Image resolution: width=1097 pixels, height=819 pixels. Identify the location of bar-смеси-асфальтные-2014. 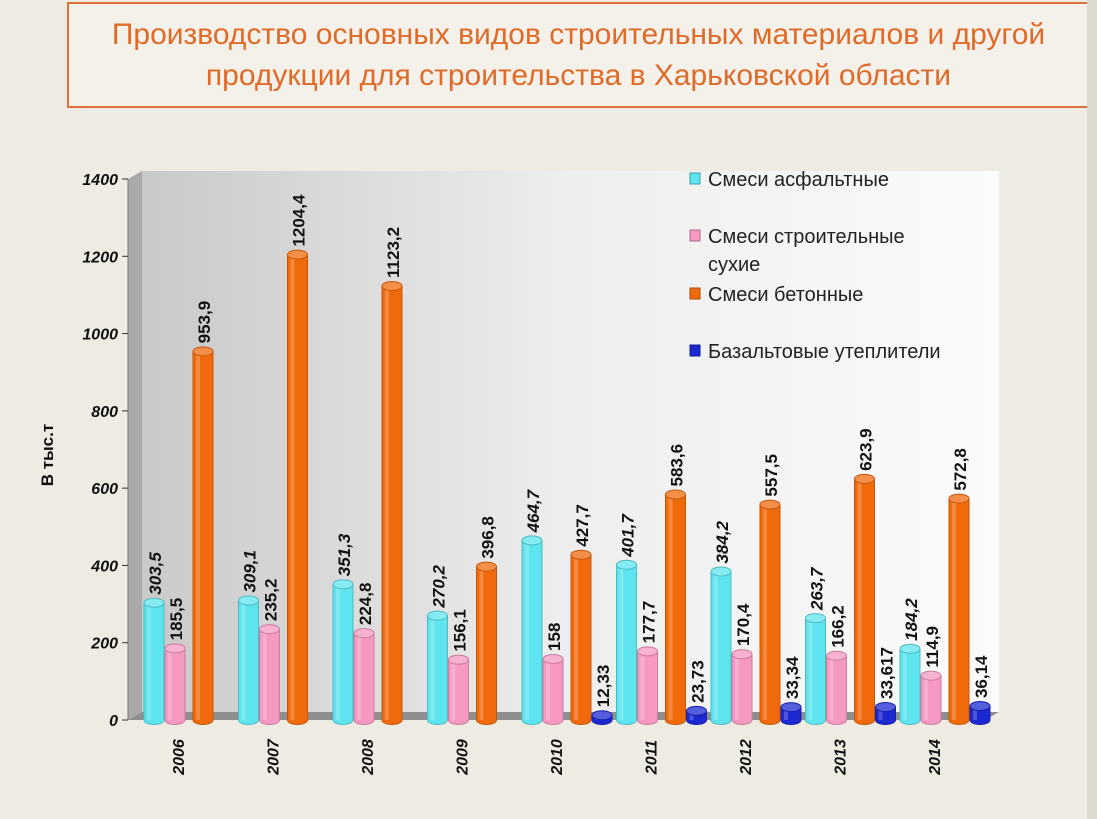
(910, 684).